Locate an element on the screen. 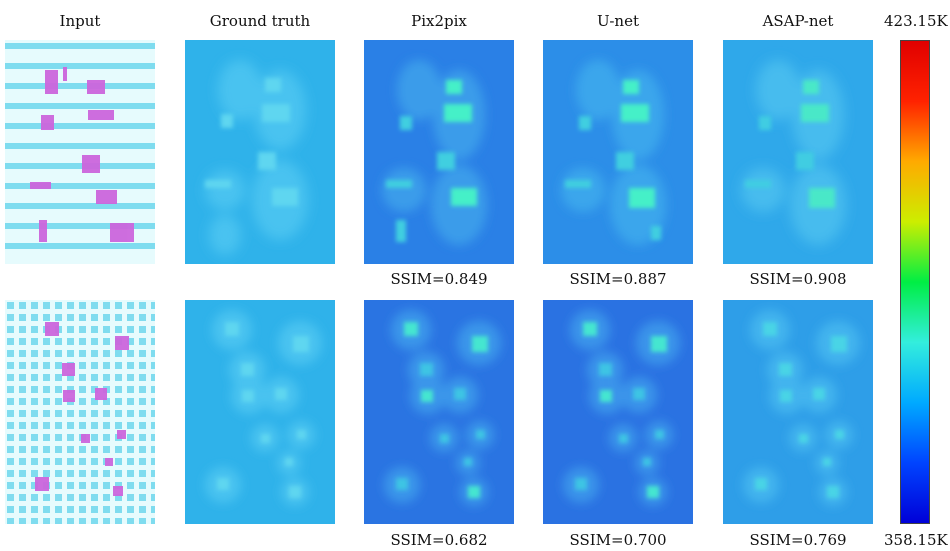 This screenshot has width=950, height=551. ssim-unet-row1: SSIM=0.887 is located at coordinates (618, 279).